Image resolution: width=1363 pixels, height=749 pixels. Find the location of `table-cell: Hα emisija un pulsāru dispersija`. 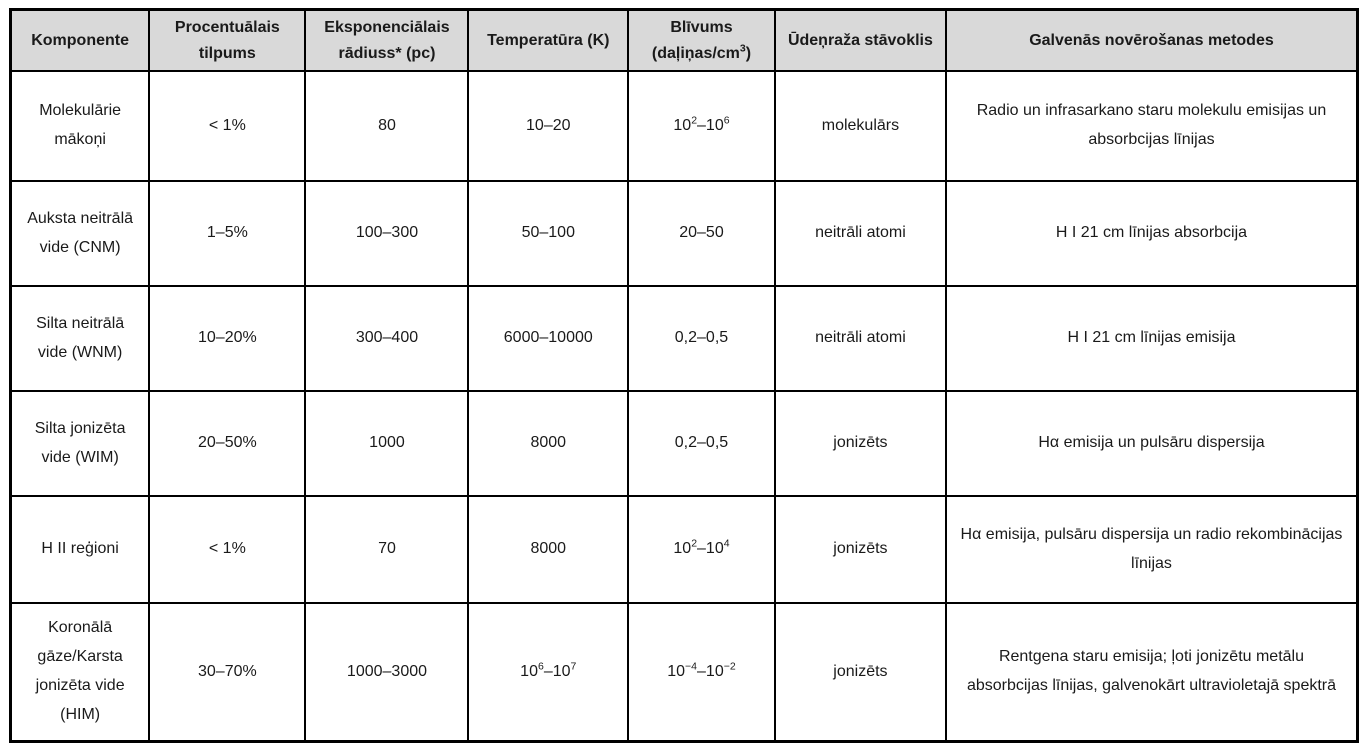

table-cell: Hα emisija un pulsāru dispersija is located at coordinates (1151, 444).